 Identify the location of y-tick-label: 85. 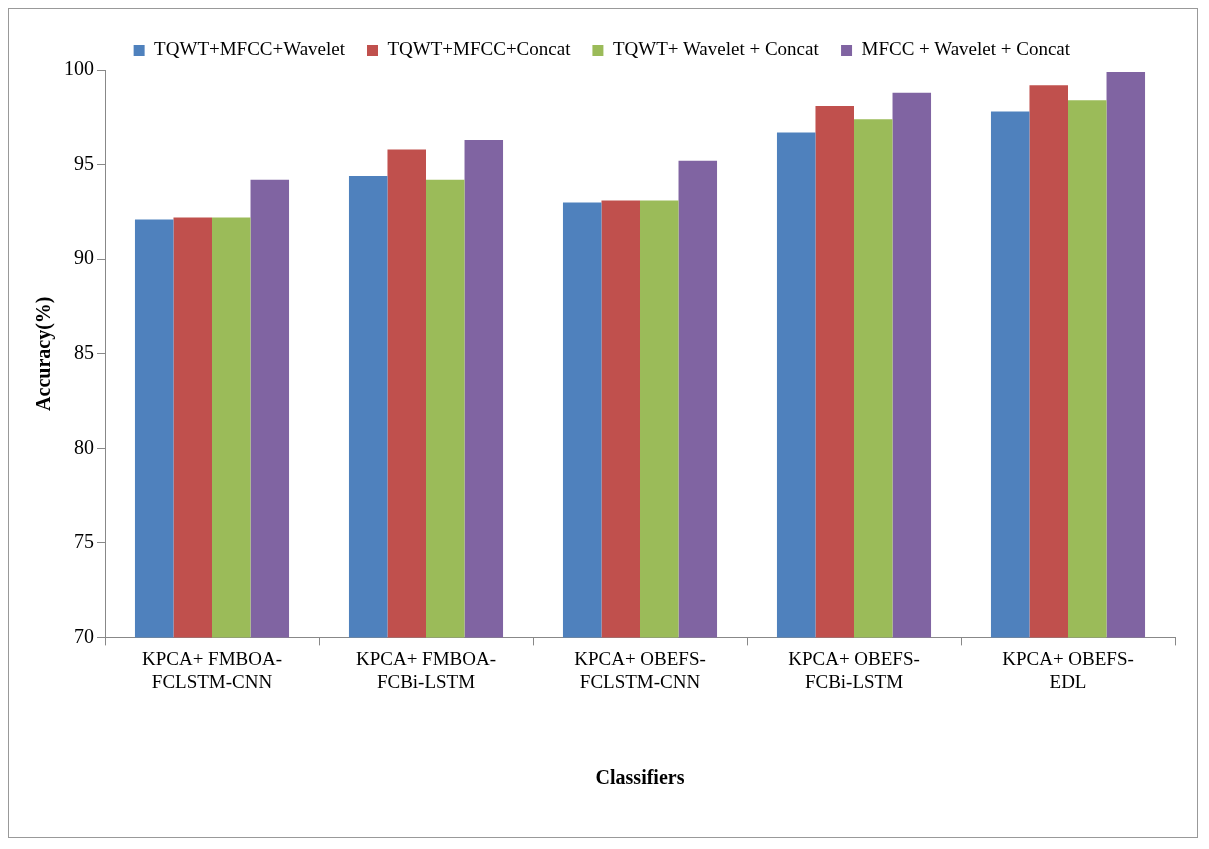
(84, 351).